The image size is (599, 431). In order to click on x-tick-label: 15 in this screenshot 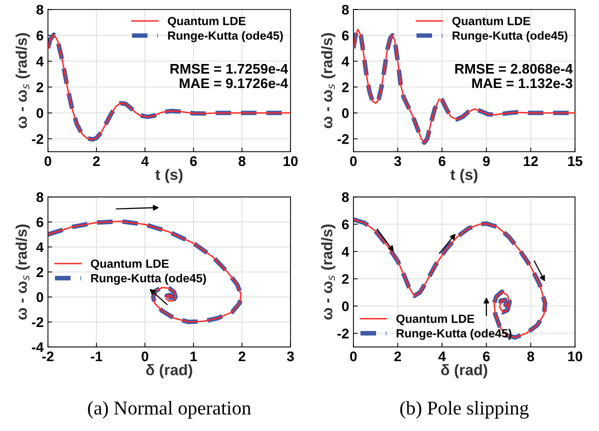, I will do `click(575, 161)`.